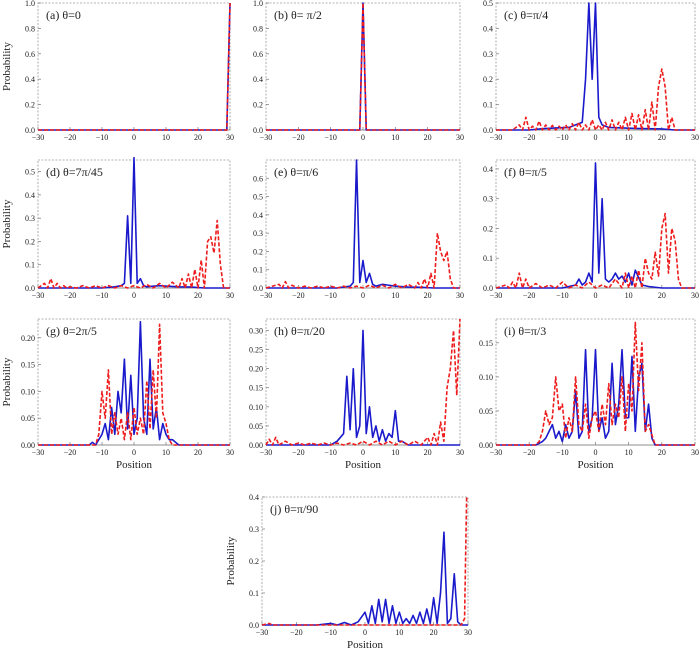 This screenshot has height=658, width=700. What do you see at coordinates (30, 4) in the screenshot?
I see `y-tick-label: 1.0` at bounding box center [30, 4].